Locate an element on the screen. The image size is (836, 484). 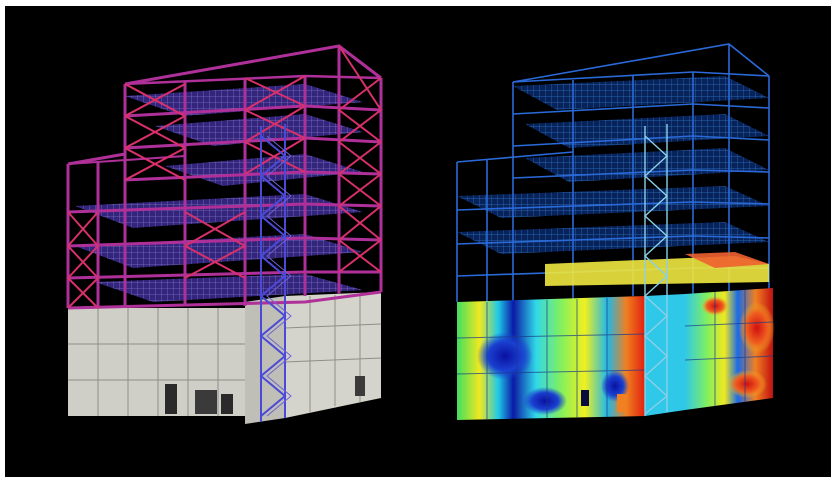
floor-gratings-stress is located at coordinates (613, 165).